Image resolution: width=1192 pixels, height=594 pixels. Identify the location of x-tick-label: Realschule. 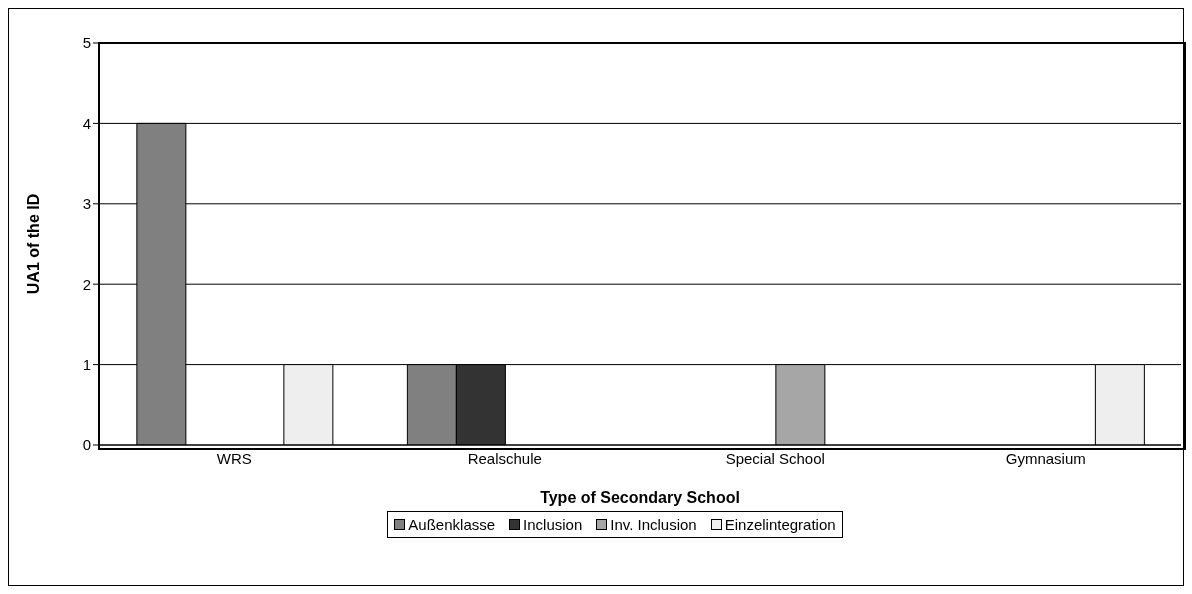
(504, 458).